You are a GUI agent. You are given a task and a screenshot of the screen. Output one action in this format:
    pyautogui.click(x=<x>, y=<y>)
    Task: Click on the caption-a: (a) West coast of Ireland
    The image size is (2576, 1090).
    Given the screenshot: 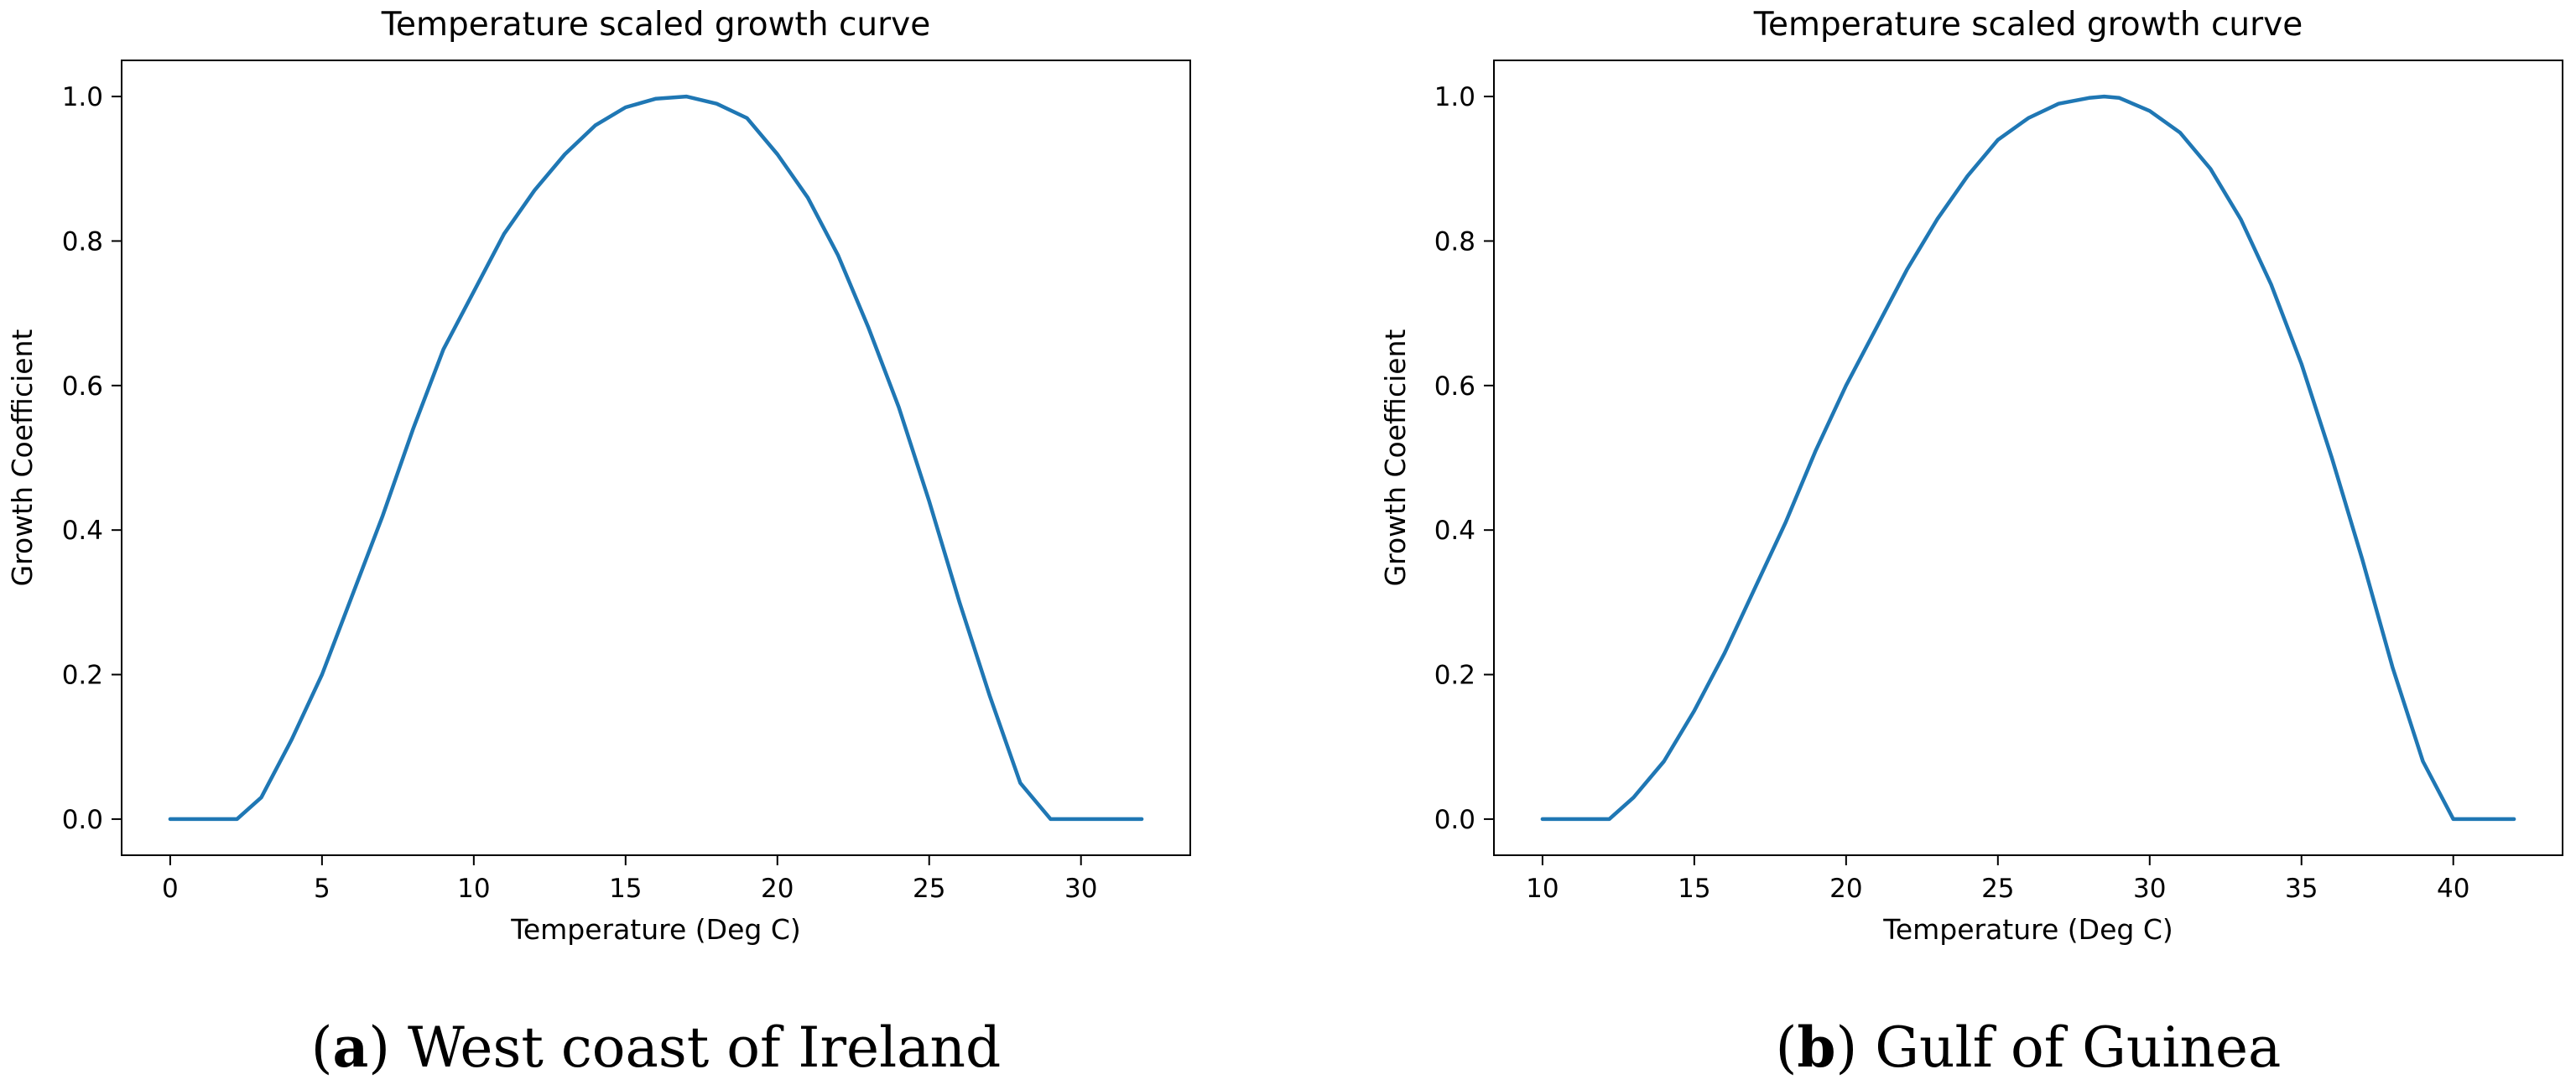 What is the action you would take?
    pyautogui.click(x=656, y=1047)
    